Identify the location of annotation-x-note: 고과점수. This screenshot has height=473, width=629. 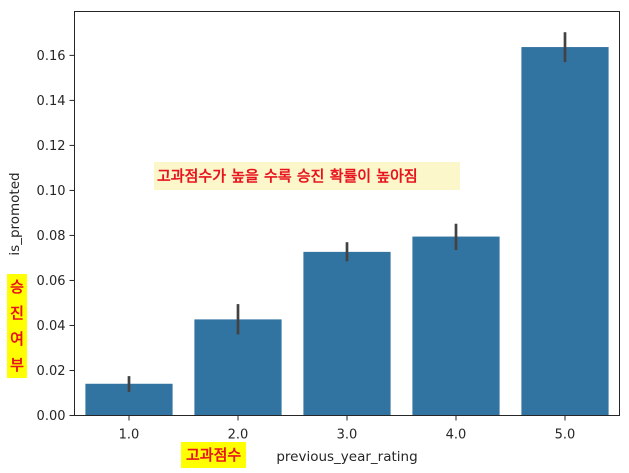
(214, 455).